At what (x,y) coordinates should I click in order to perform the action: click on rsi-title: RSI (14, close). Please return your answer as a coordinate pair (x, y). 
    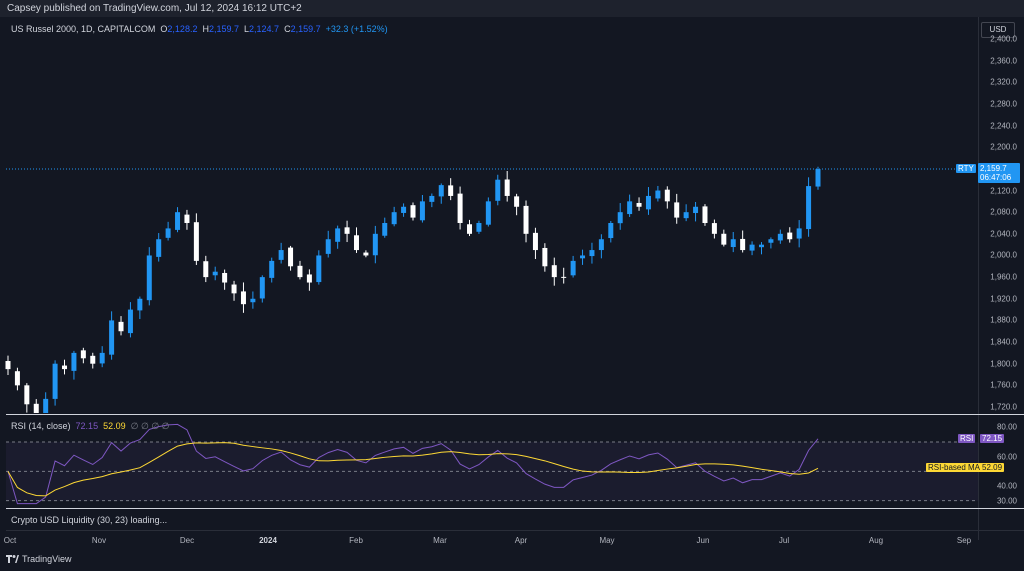
    Looking at the image, I should click on (41, 426).